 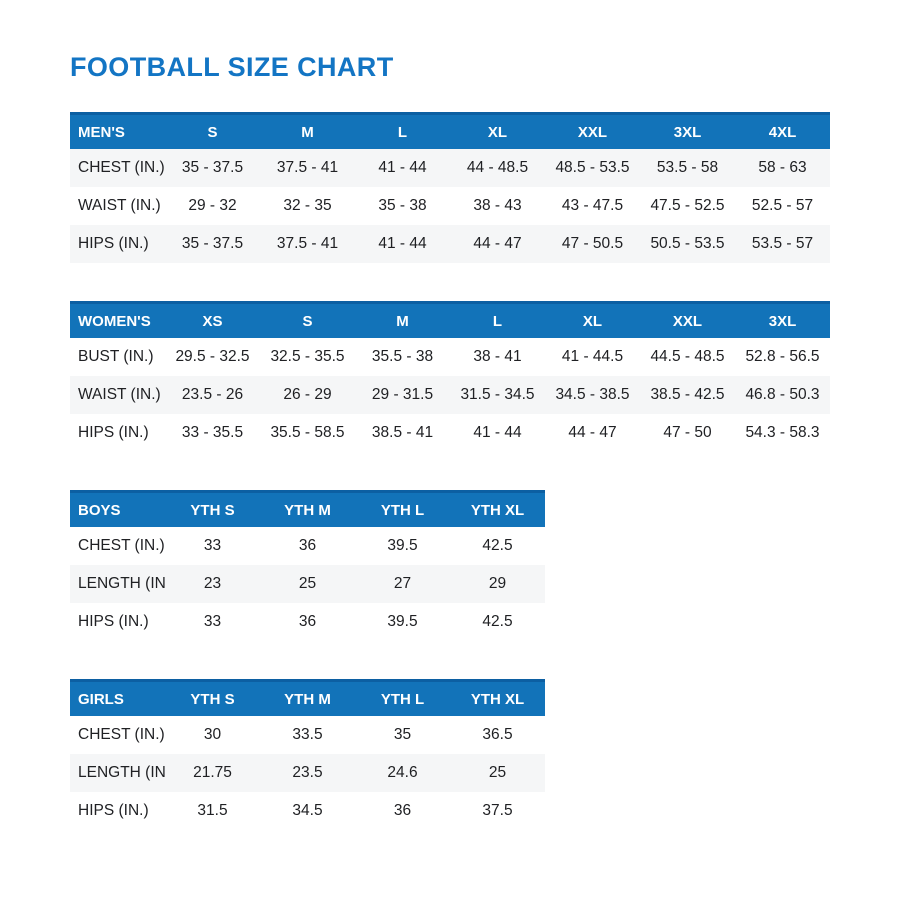 What do you see at coordinates (497, 697) in the screenshot?
I see `column-header: YTH XL` at bounding box center [497, 697].